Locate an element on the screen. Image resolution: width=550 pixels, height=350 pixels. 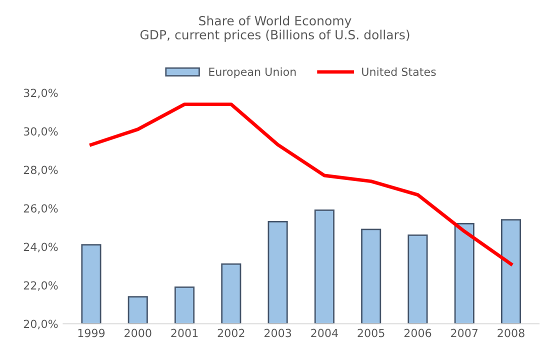
x-tick-label: 2007 is located at coordinates (464, 333).